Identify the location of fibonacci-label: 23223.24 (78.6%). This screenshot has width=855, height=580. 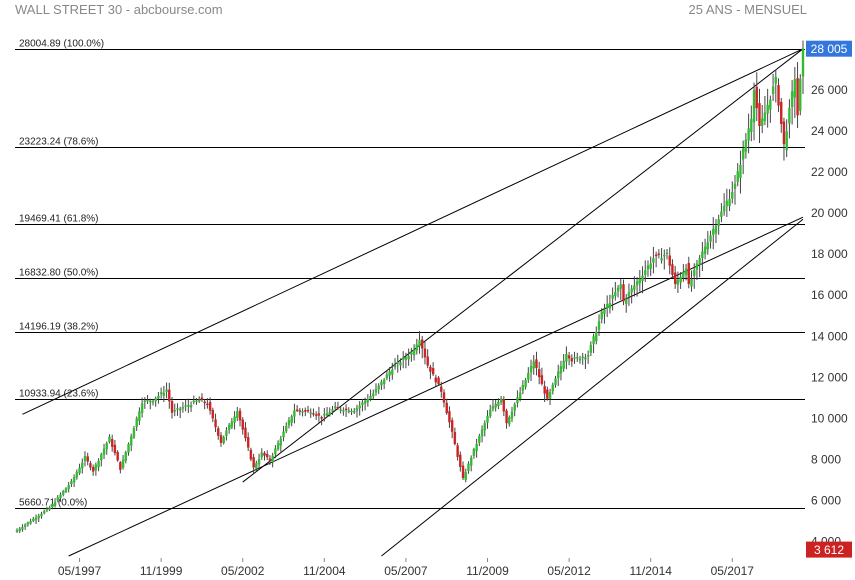
(59, 142).